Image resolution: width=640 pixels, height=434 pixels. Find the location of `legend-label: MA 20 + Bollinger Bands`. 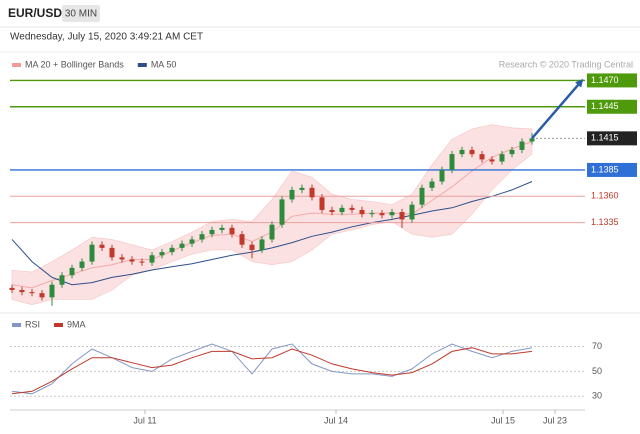

legend-label: MA 20 + Bollinger Bands is located at coordinates (74, 64).